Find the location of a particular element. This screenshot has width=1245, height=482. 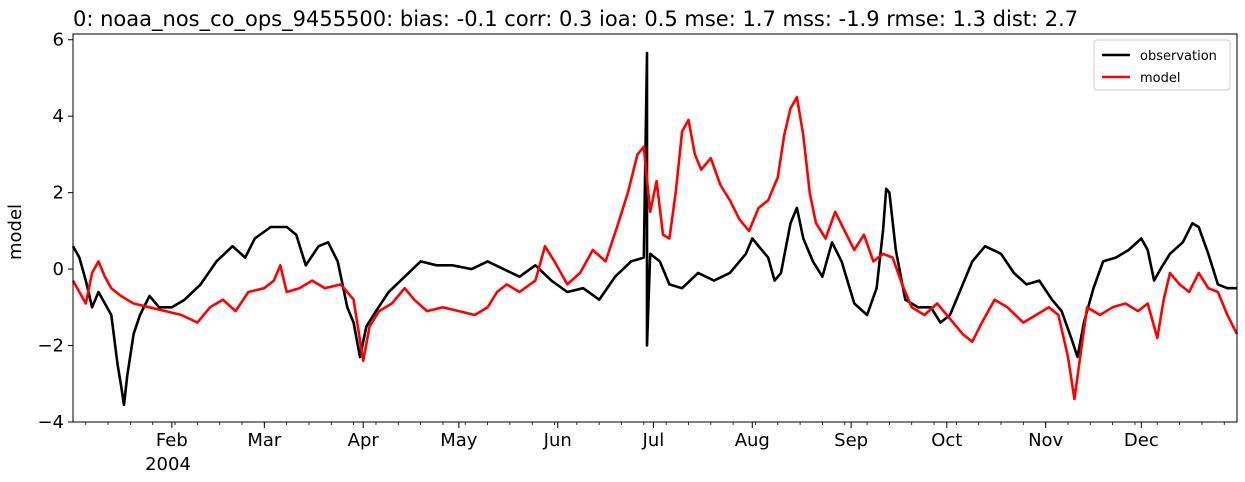

x-tick-label: Apr is located at coordinates (364, 440).